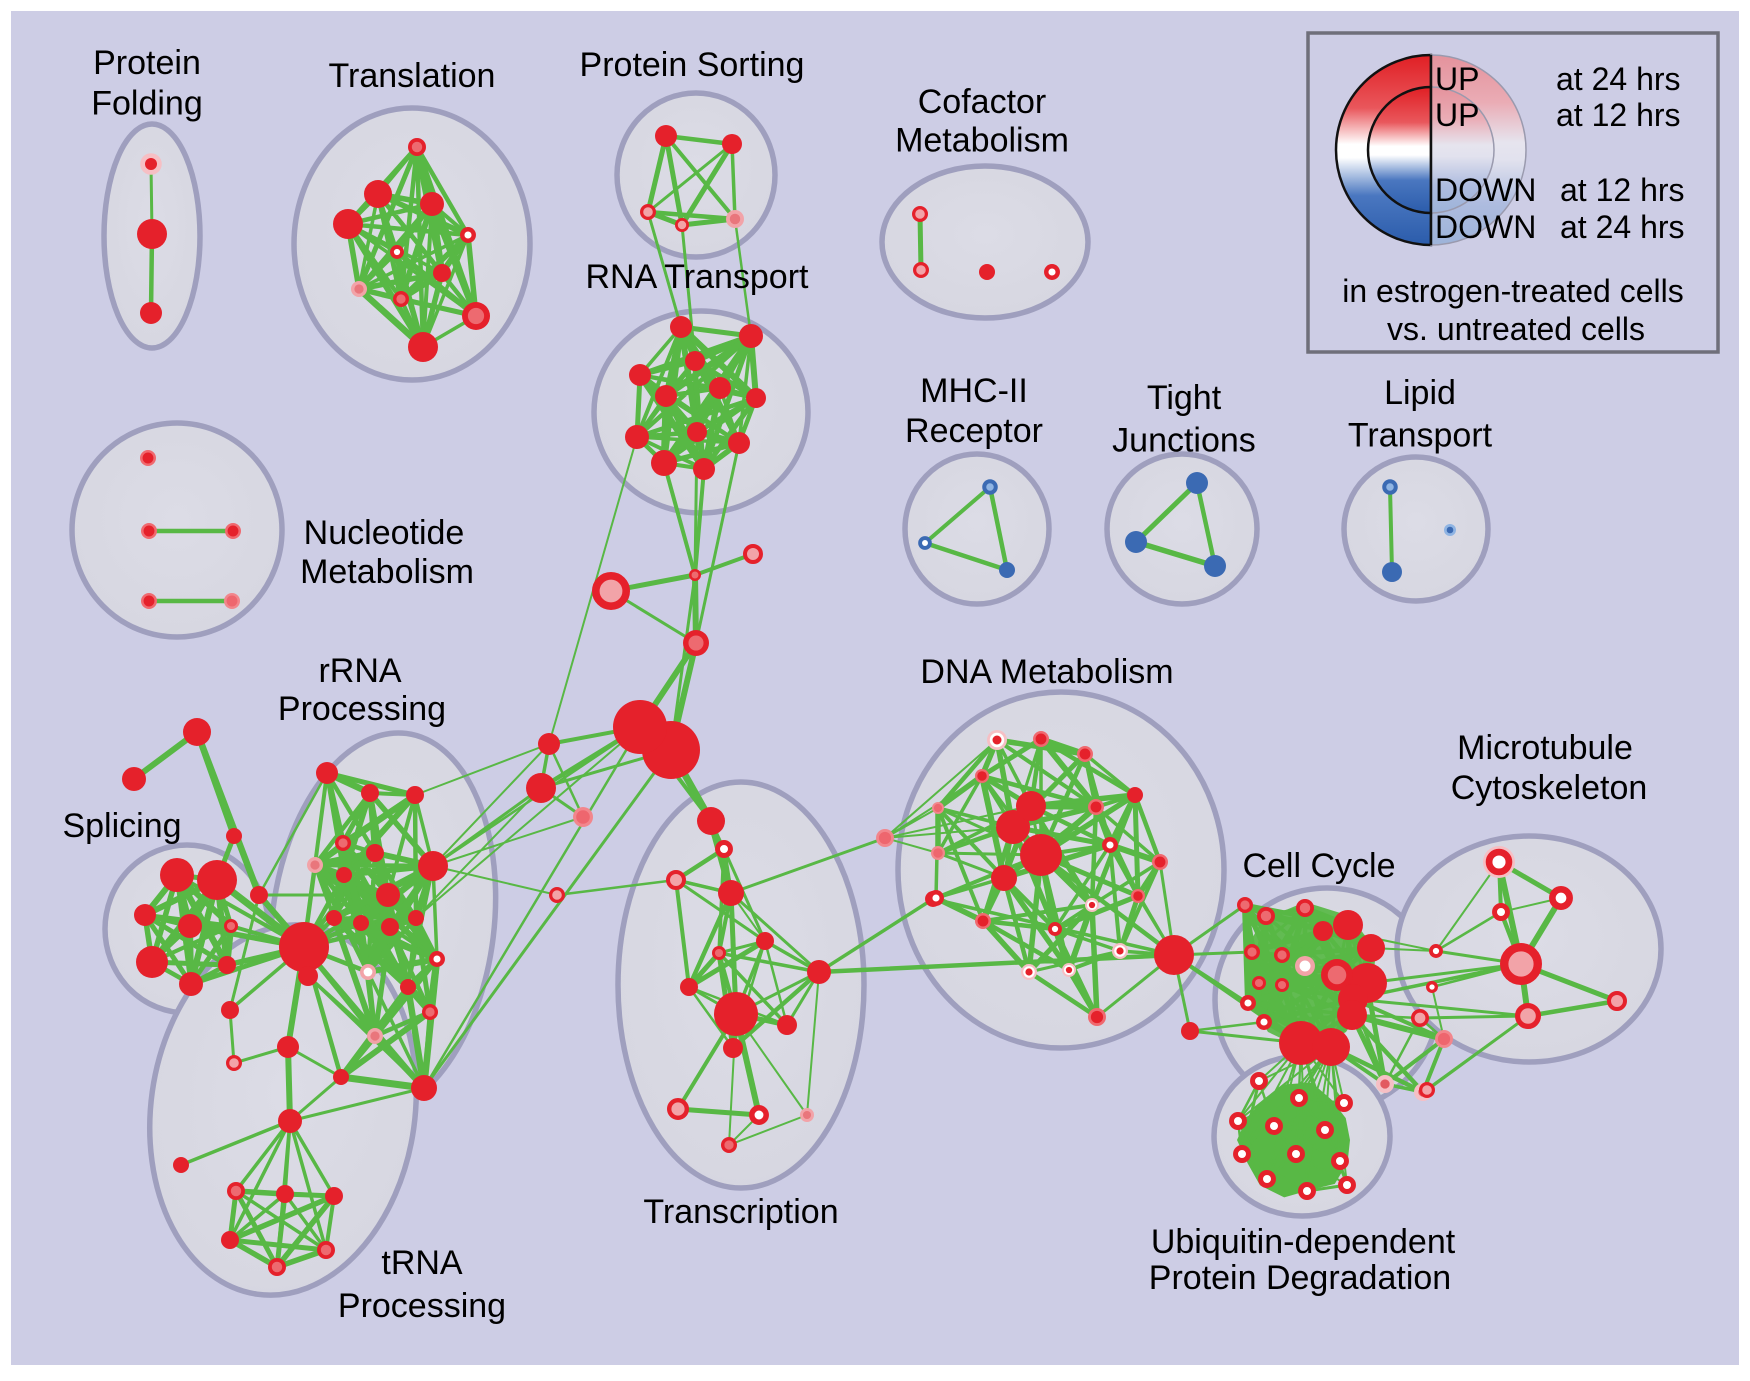 This screenshot has height=1381, width=1750. What do you see at coordinates (692, 65) in the screenshot?
I see `svg-text: Protein Sorting` at bounding box center [692, 65].